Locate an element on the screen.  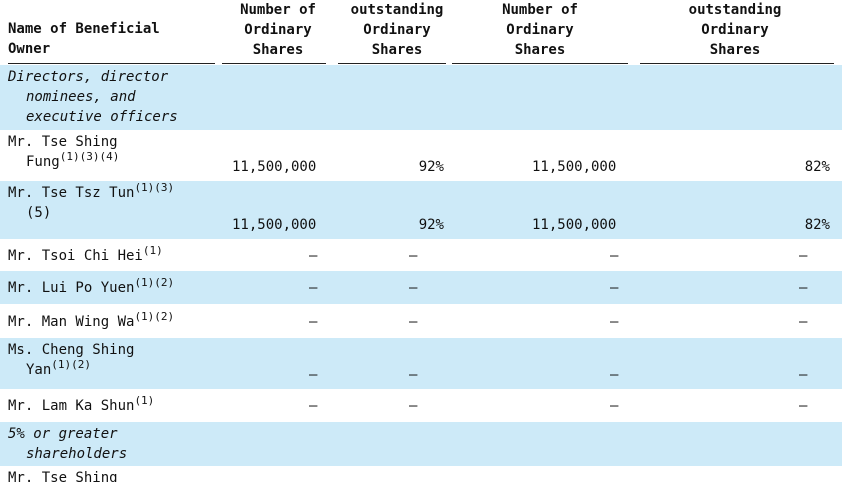
owner-name: Mr. Tse Shing Fung(1)(3)(4) is located at coordinates (64, 152).